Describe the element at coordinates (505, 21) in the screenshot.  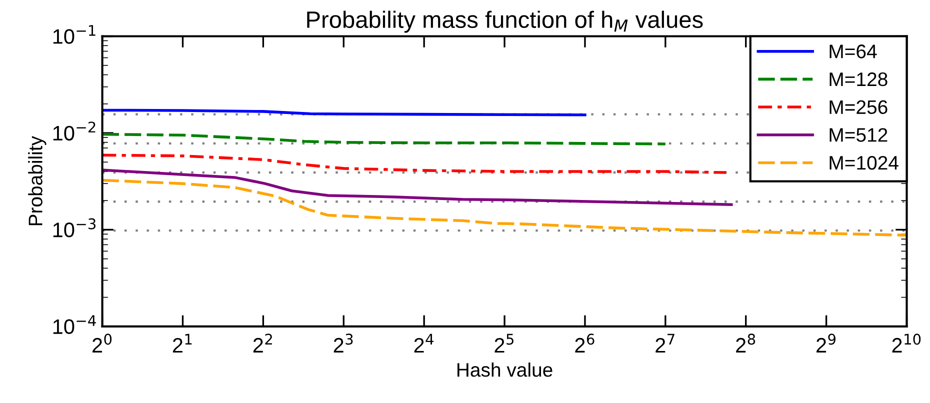
I see `chart-title: Probability mass function of h$_{M}$ values` at that location.